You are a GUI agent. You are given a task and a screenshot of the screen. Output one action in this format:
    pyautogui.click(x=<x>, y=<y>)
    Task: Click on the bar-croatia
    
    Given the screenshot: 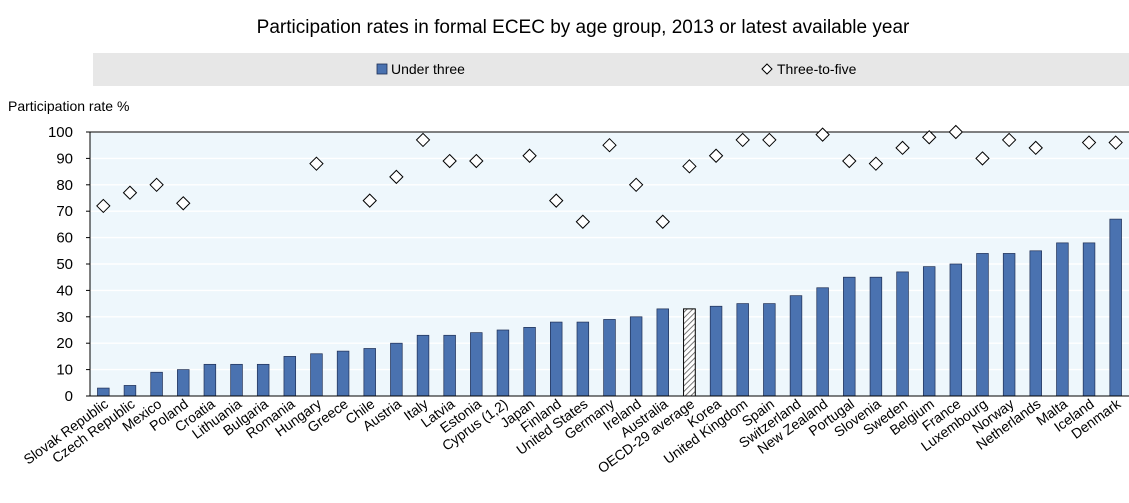 What is the action you would take?
    pyautogui.click(x=210, y=380)
    